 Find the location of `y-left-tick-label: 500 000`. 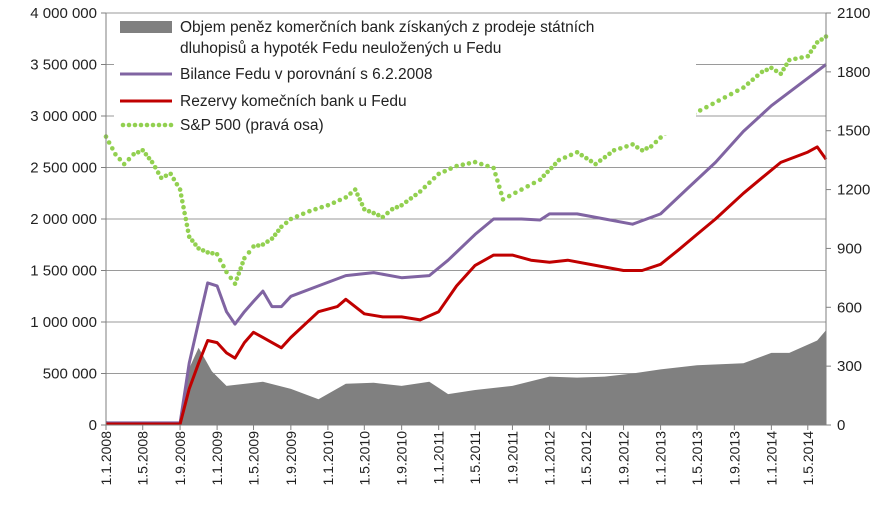

y-left-tick-label: 500 000 is located at coordinates (70, 374).